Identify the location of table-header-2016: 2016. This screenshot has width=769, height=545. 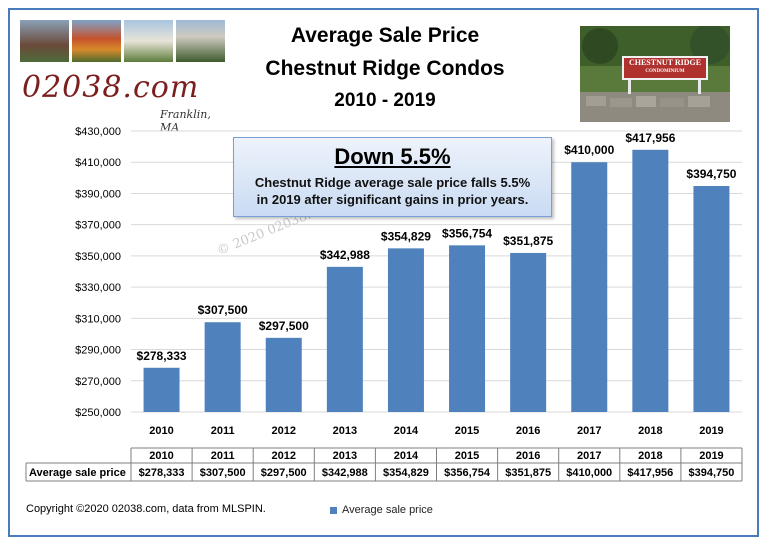
(528, 456).